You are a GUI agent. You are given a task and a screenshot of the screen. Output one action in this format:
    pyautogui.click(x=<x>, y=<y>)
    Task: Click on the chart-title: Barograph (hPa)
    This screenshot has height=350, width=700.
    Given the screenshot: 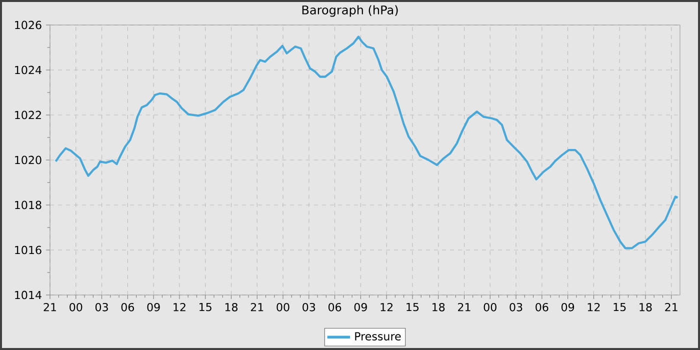 What is the action you would take?
    pyautogui.click(x=350, y=11)
    